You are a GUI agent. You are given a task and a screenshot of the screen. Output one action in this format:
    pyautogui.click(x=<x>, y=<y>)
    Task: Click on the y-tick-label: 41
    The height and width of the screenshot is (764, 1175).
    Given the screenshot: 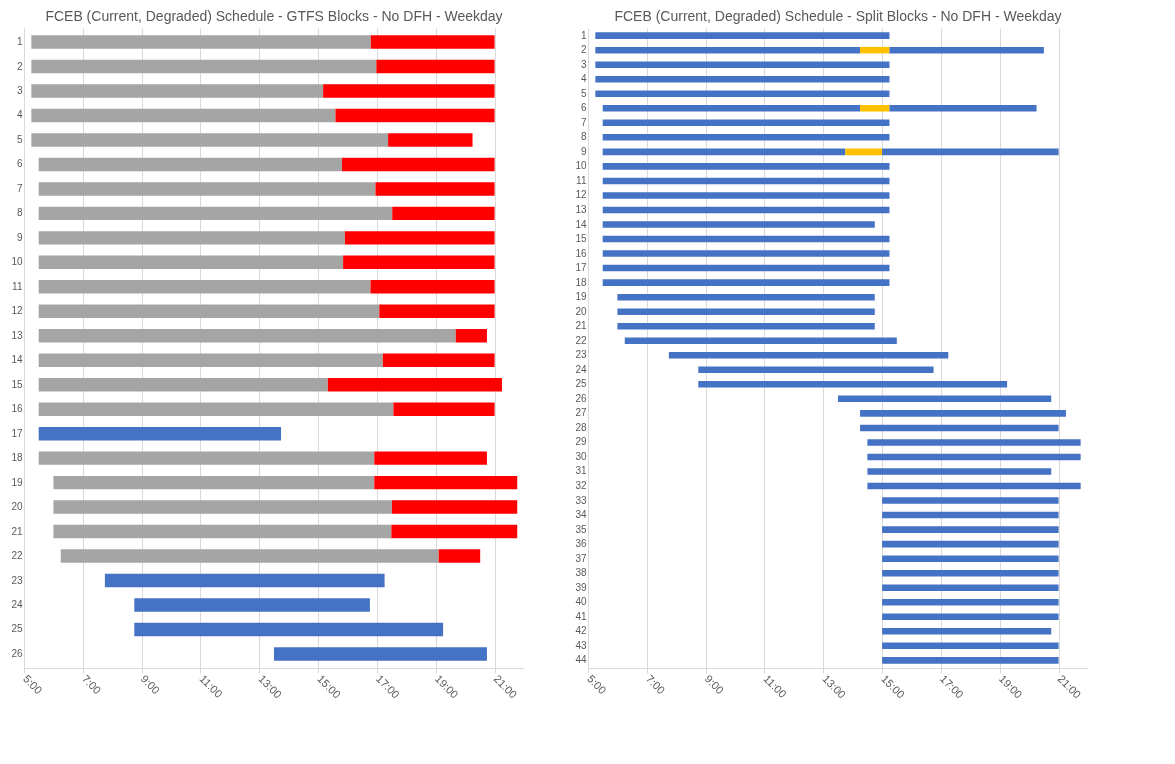 What is the action you would take?
    pyautogui.click(x=581, y=616)
    